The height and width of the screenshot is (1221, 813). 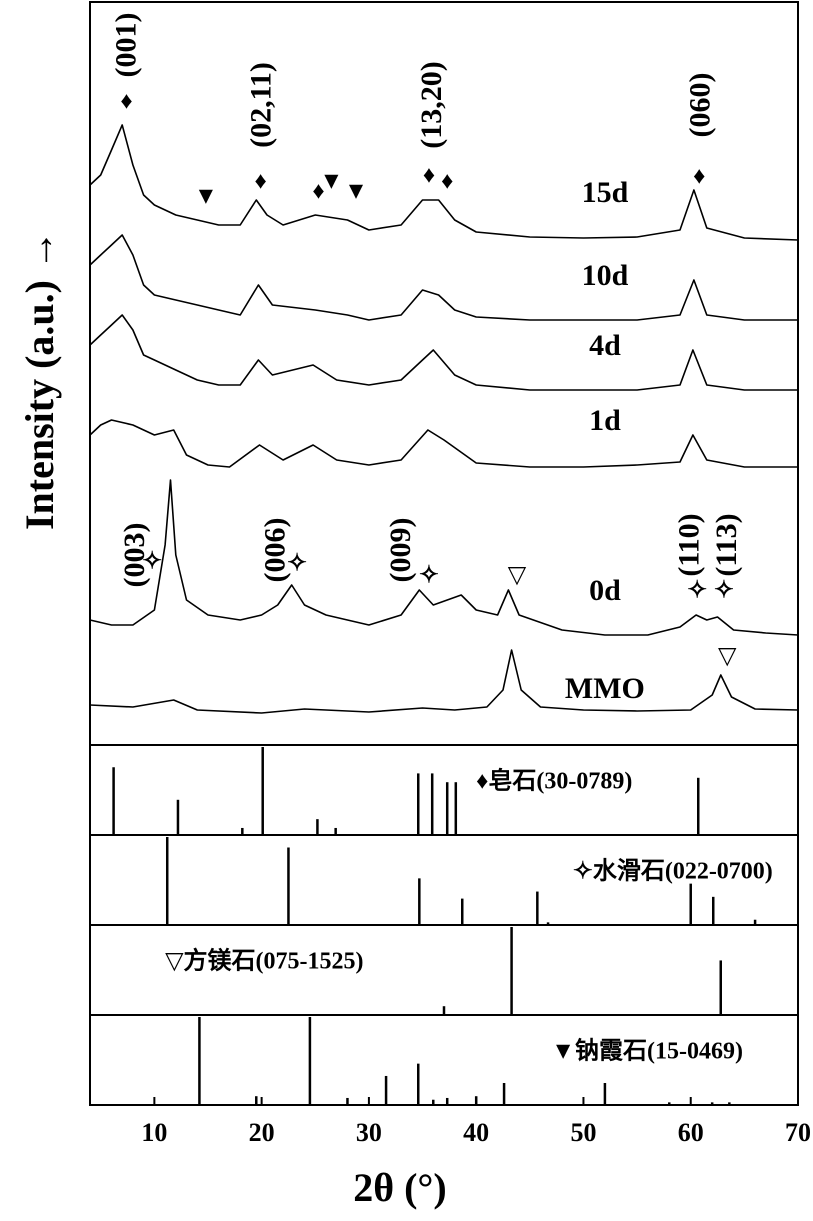 What do you see at coordinates (39, 380) in the screenshot?
I see `y-axis-label: Intensity (a.u.) →` at bounding box center [39, 380].